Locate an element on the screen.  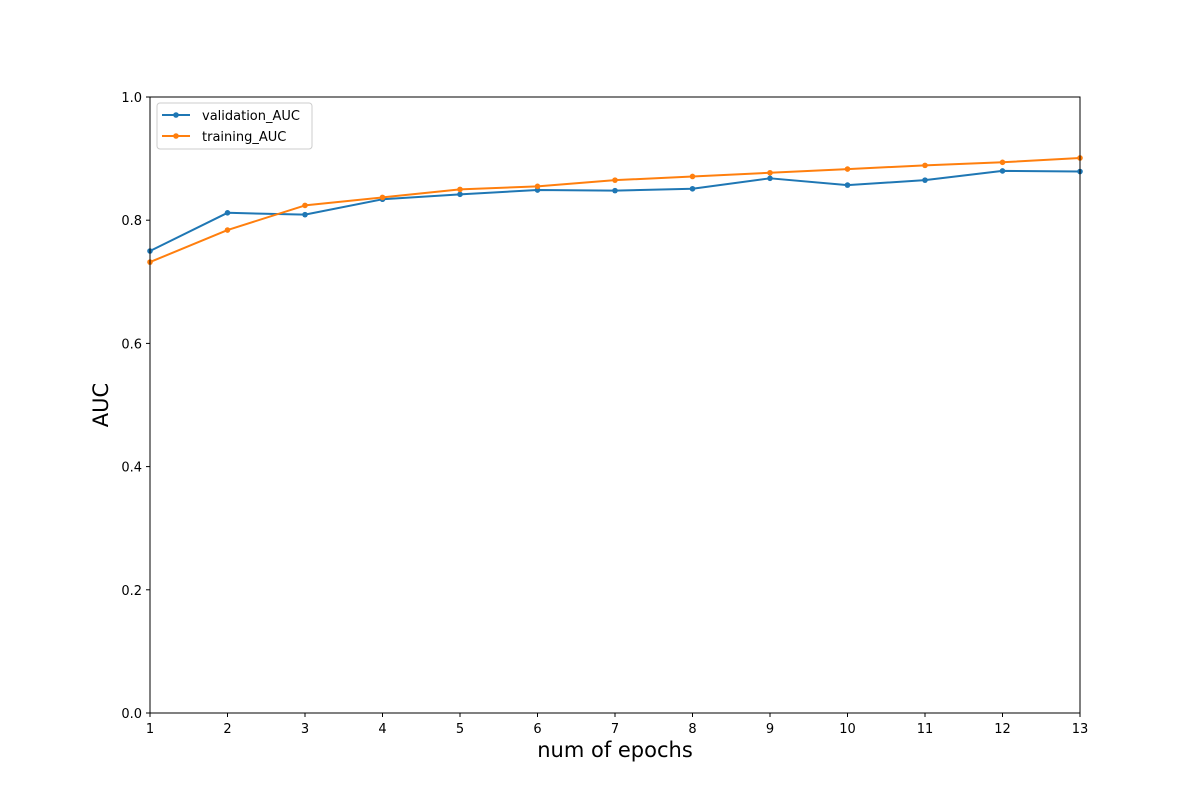
y-tick-label: 0.4 is located at coordinates (131, 468).